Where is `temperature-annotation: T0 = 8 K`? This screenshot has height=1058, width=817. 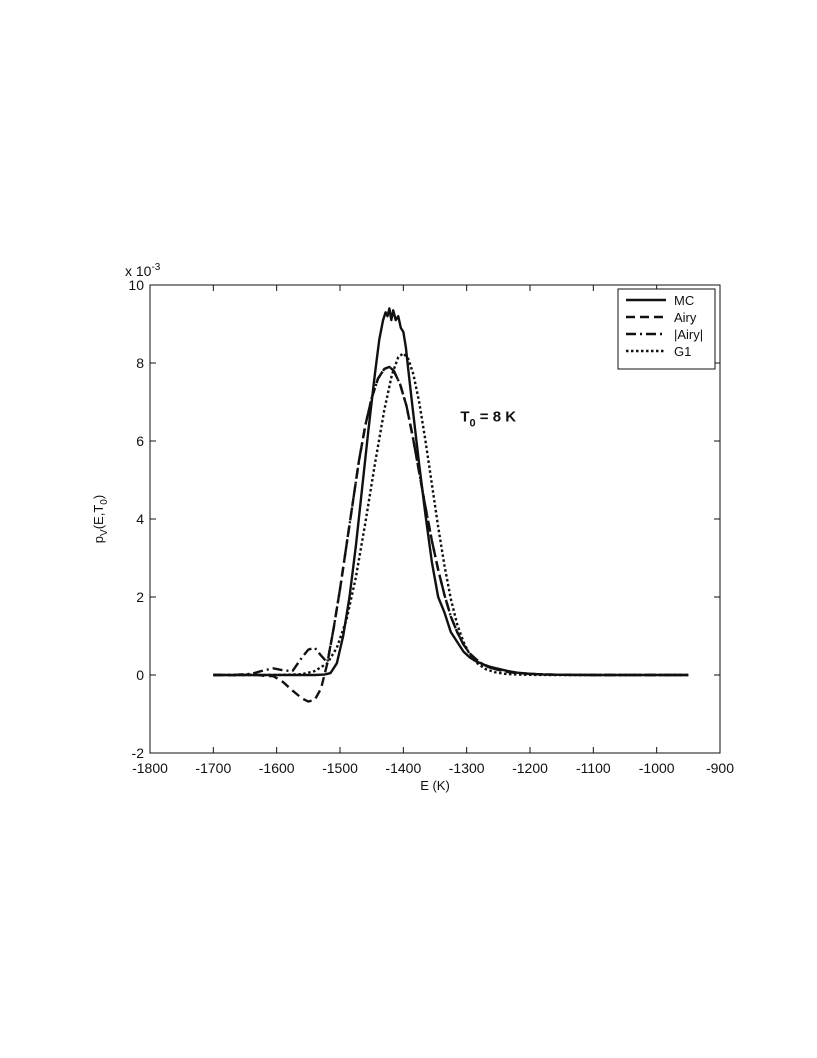
temperature-annotation: T0 = 8 K is located at coordinates (488, 419).